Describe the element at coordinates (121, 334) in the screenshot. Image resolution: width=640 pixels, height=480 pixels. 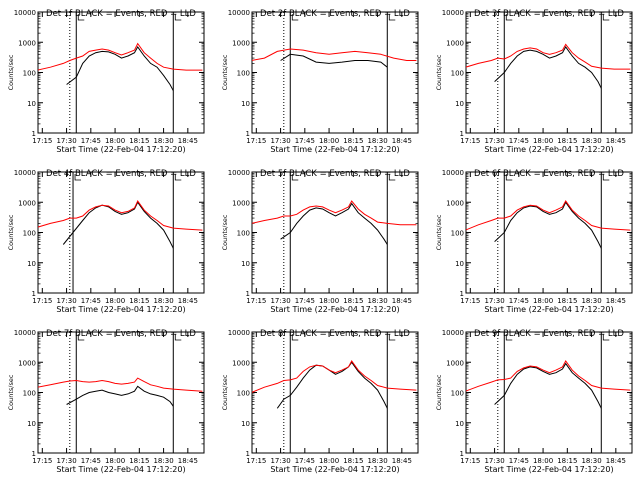
I see `plot-title: Det 7f BLACK = Events, RED = LLD` at that location.